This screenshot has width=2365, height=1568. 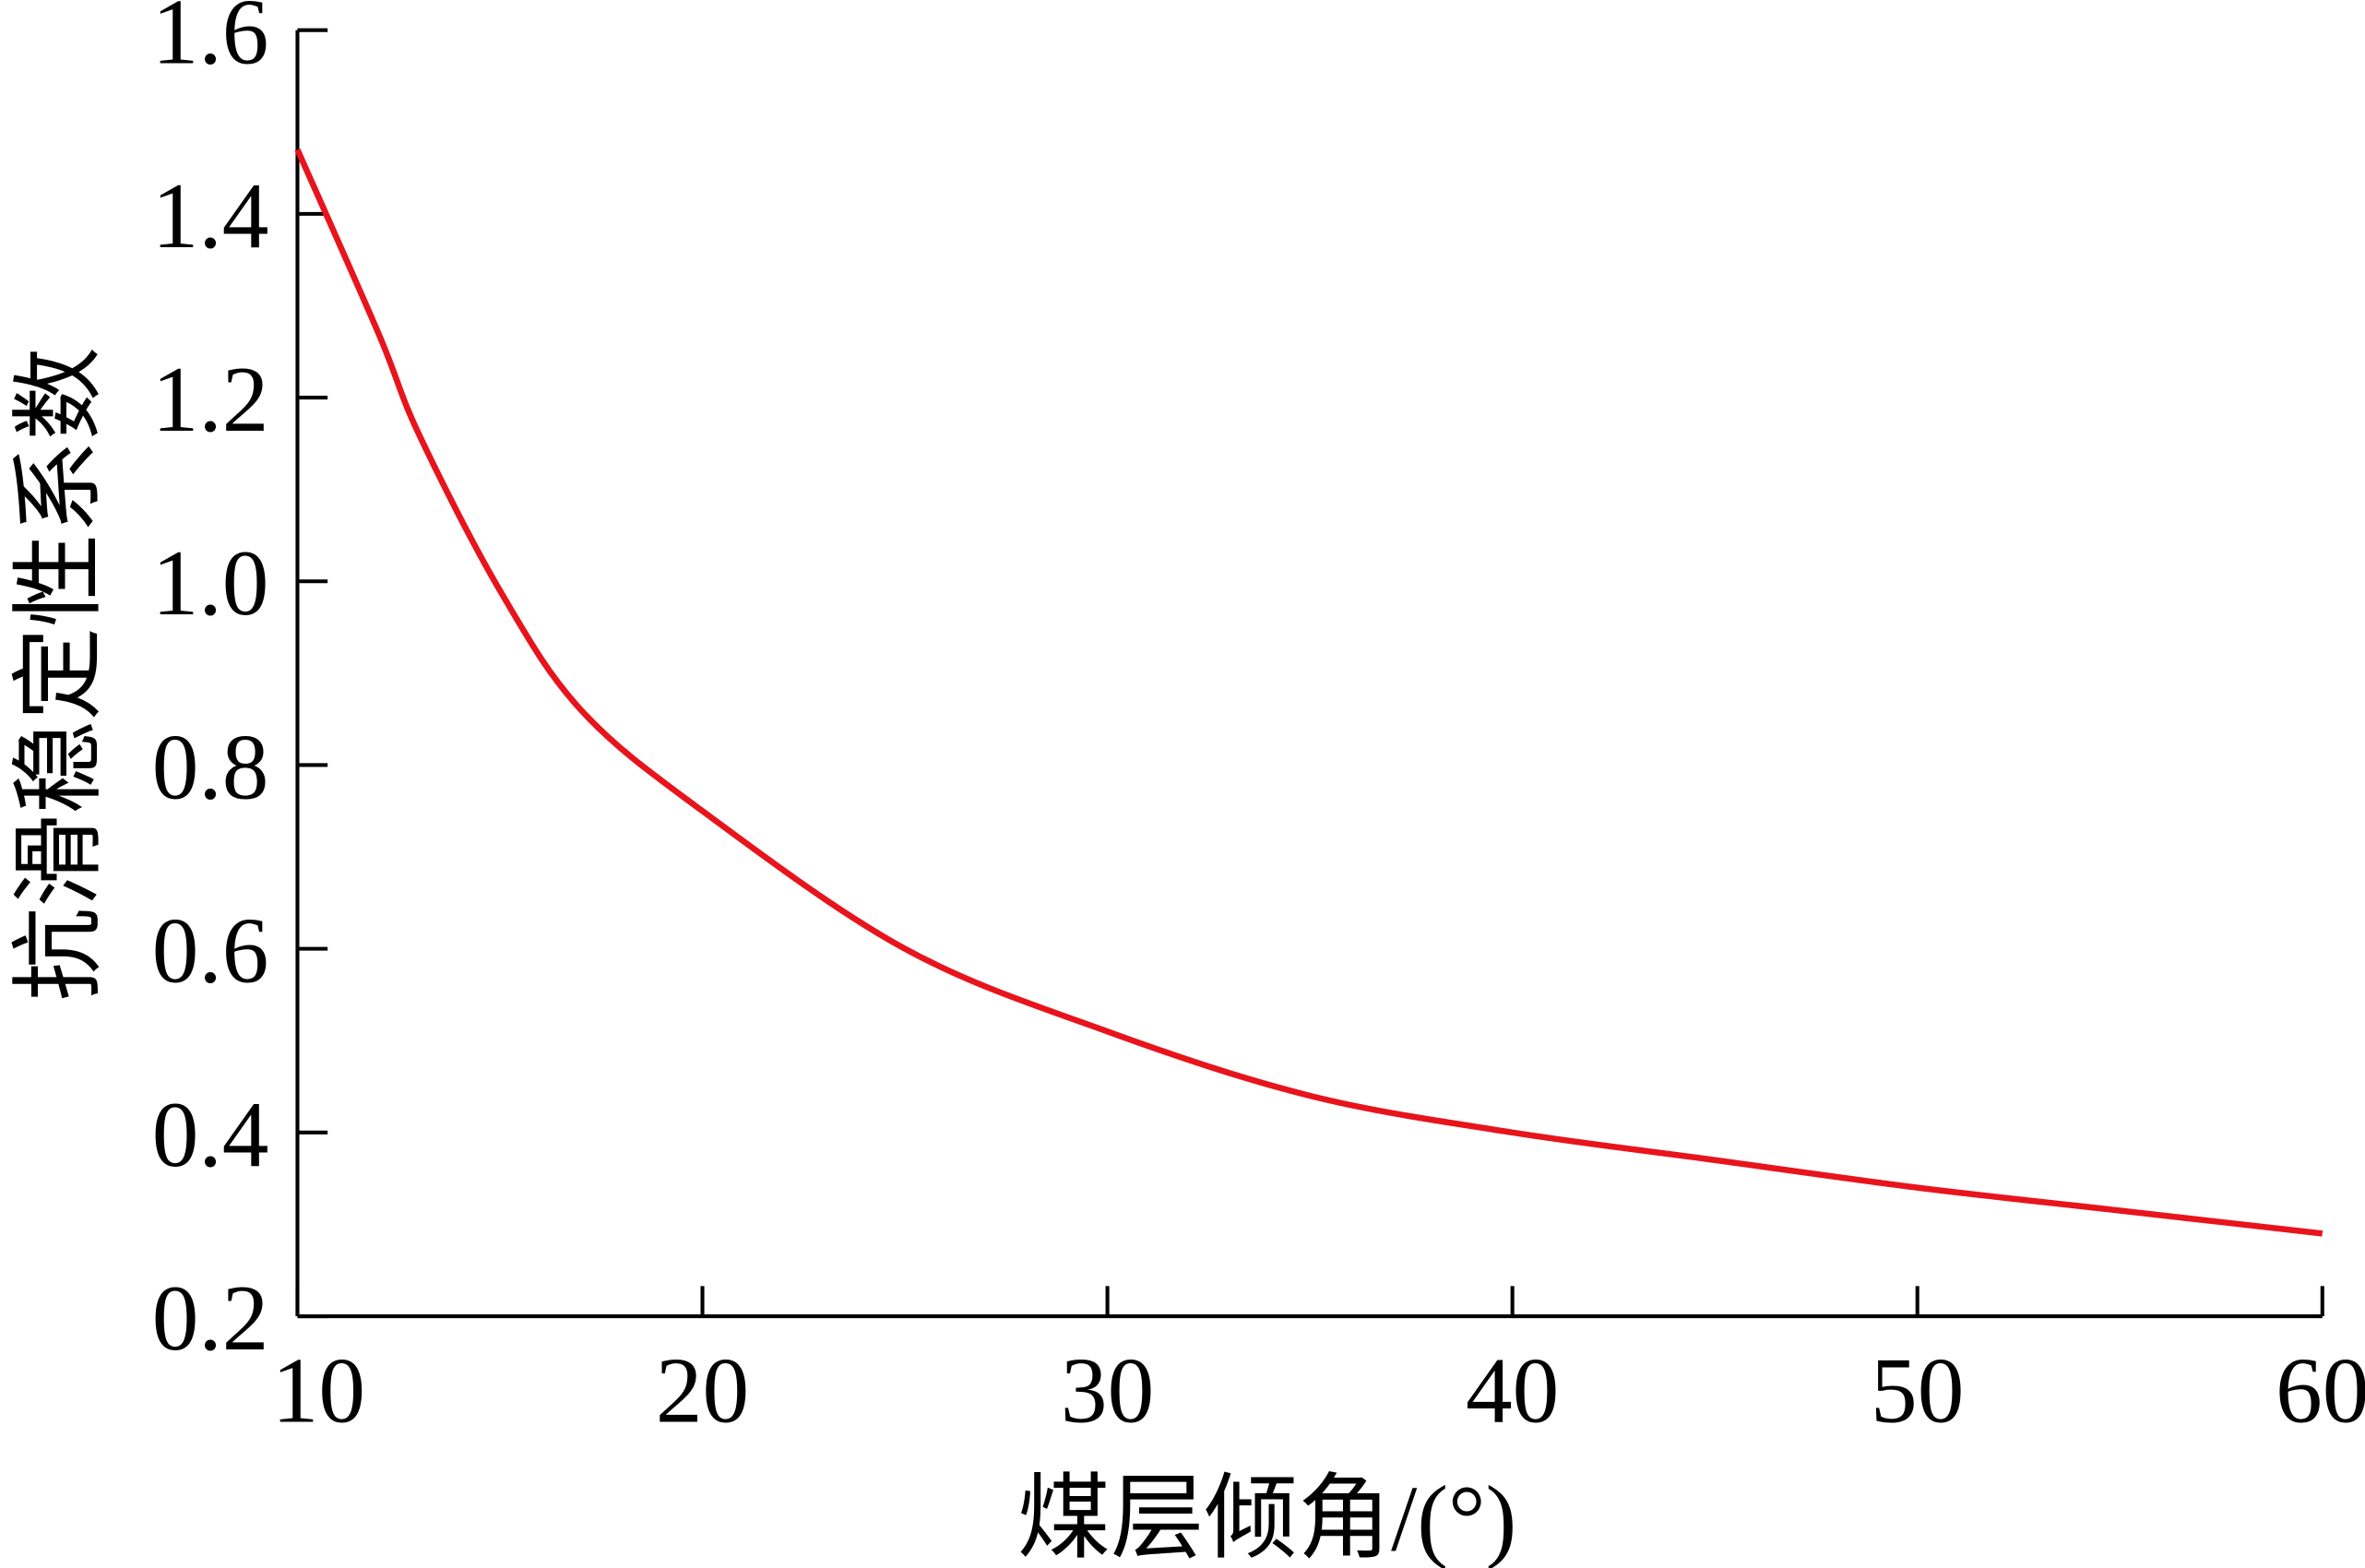 I want to click on y-axis-title: 抗滑稳定性系数, so click(x=60, y=674).